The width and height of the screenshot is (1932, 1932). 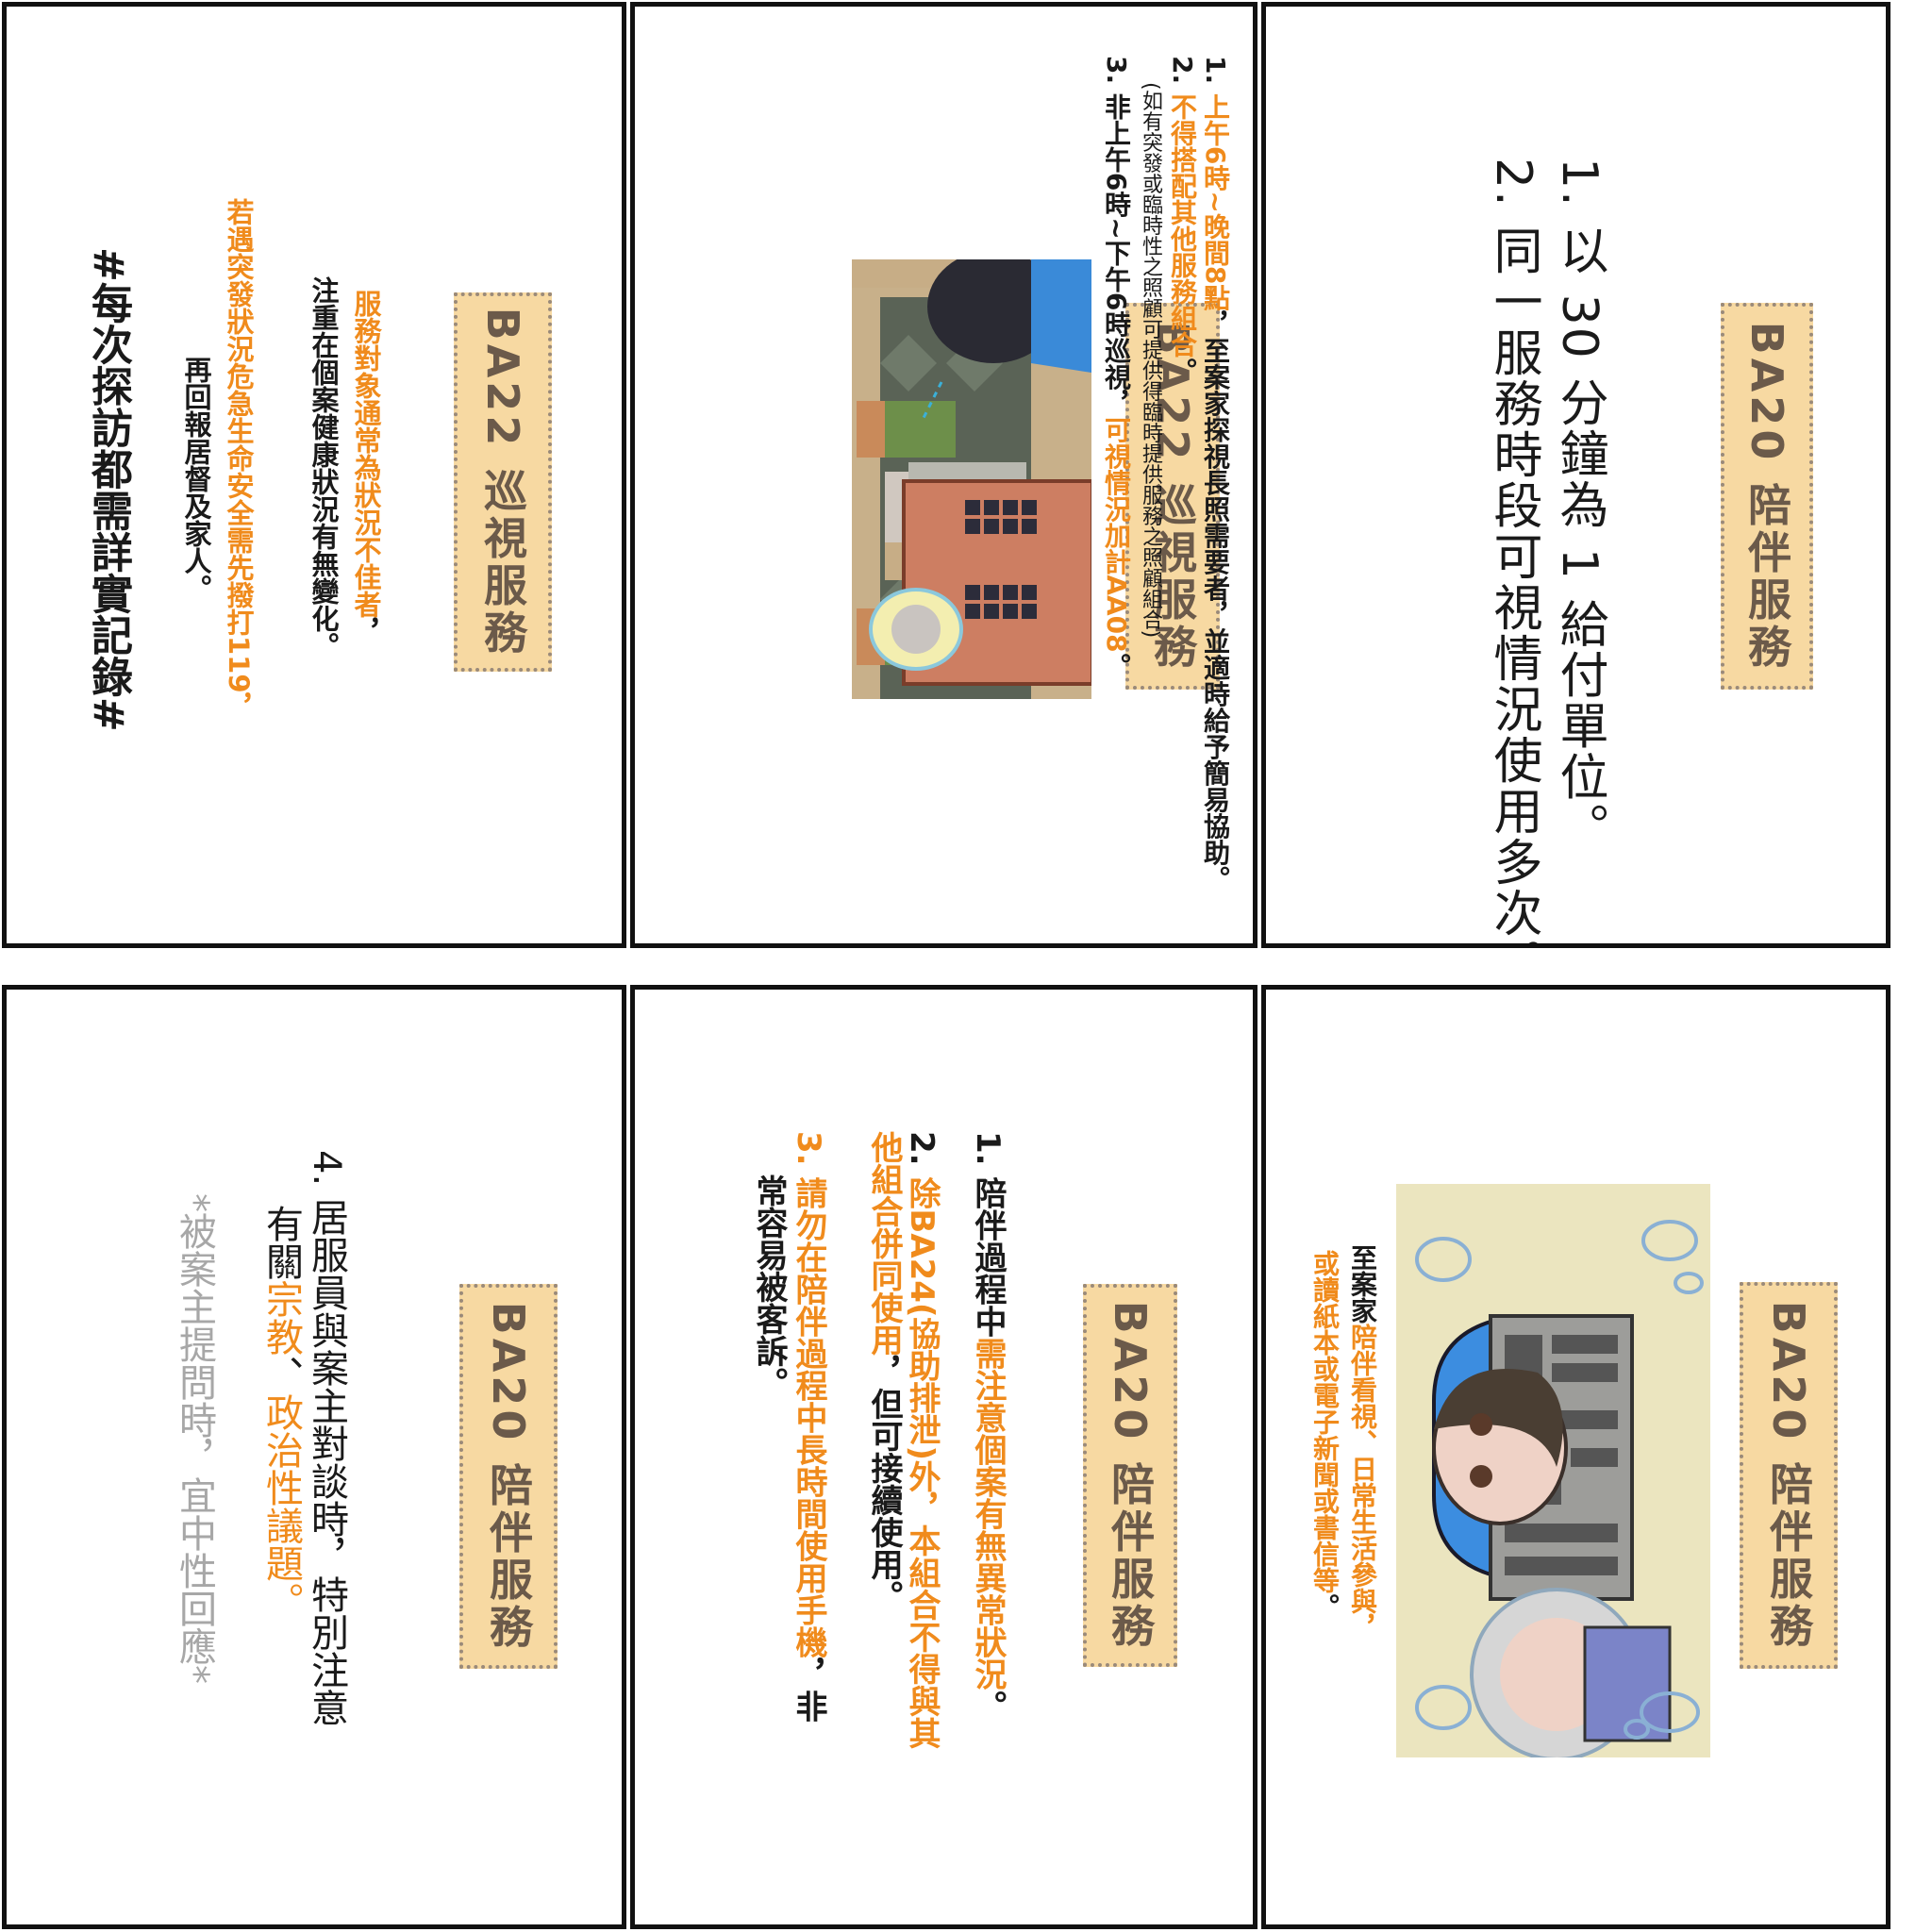 What do you see at coordinates (108, 490) in the screenshot?
I see `record-reminder: #每次探訪都需詳實記錄#` at bounding box center [108, 490].